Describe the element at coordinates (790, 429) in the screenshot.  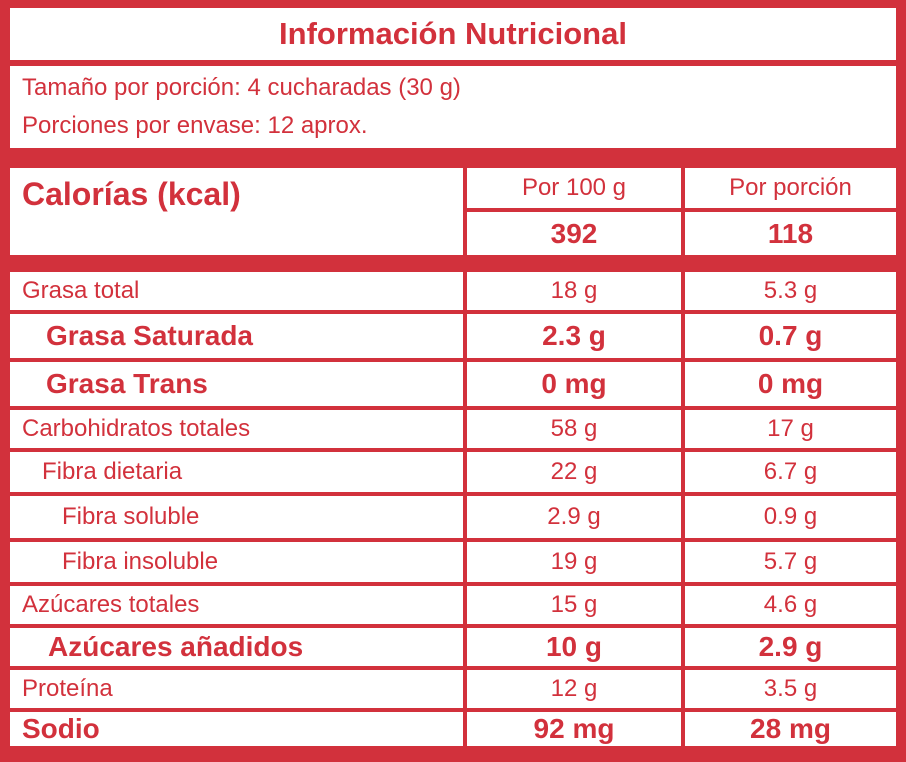
I see `nutrient-value: 17 g` at that location.